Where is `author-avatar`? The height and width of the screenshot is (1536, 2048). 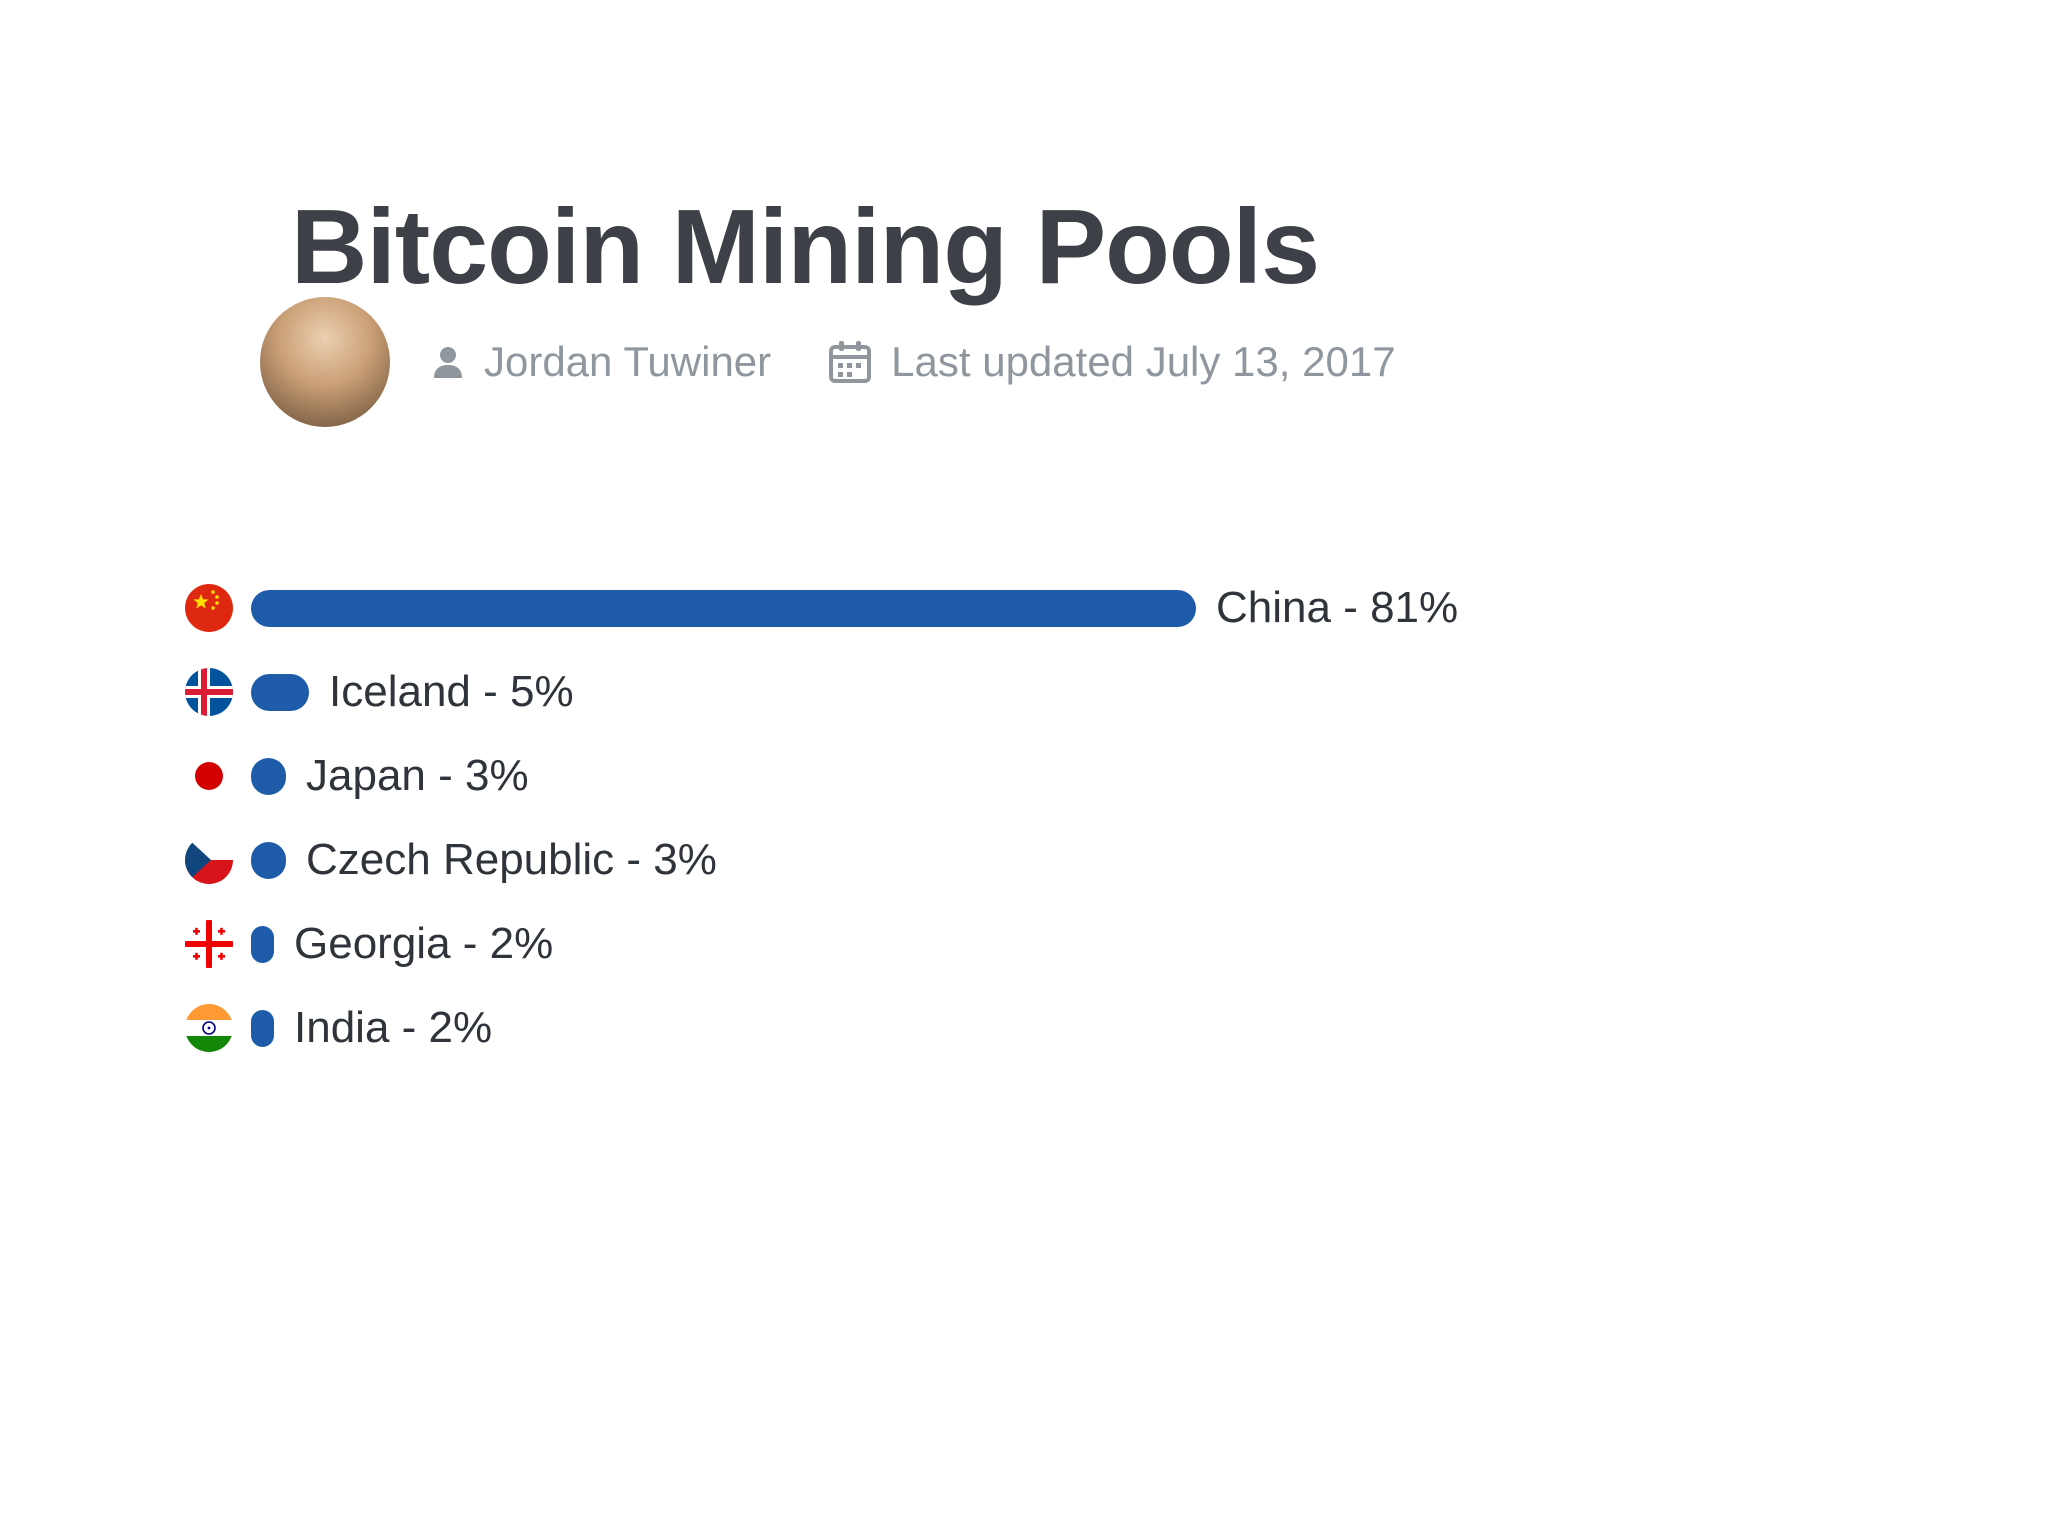
author-avatar is located at coordinates (325, 362).